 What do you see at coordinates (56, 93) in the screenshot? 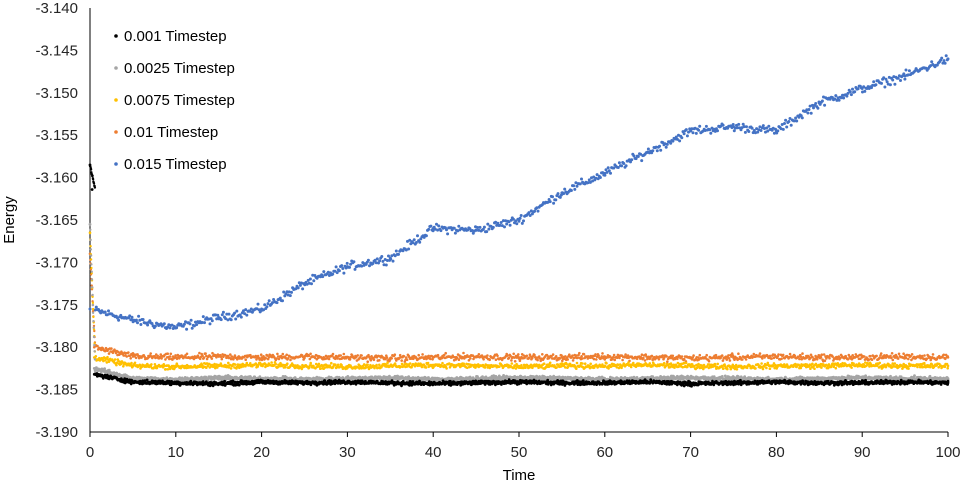
I see `y-tick-label: -3.150` at bounding box center [56, 93].